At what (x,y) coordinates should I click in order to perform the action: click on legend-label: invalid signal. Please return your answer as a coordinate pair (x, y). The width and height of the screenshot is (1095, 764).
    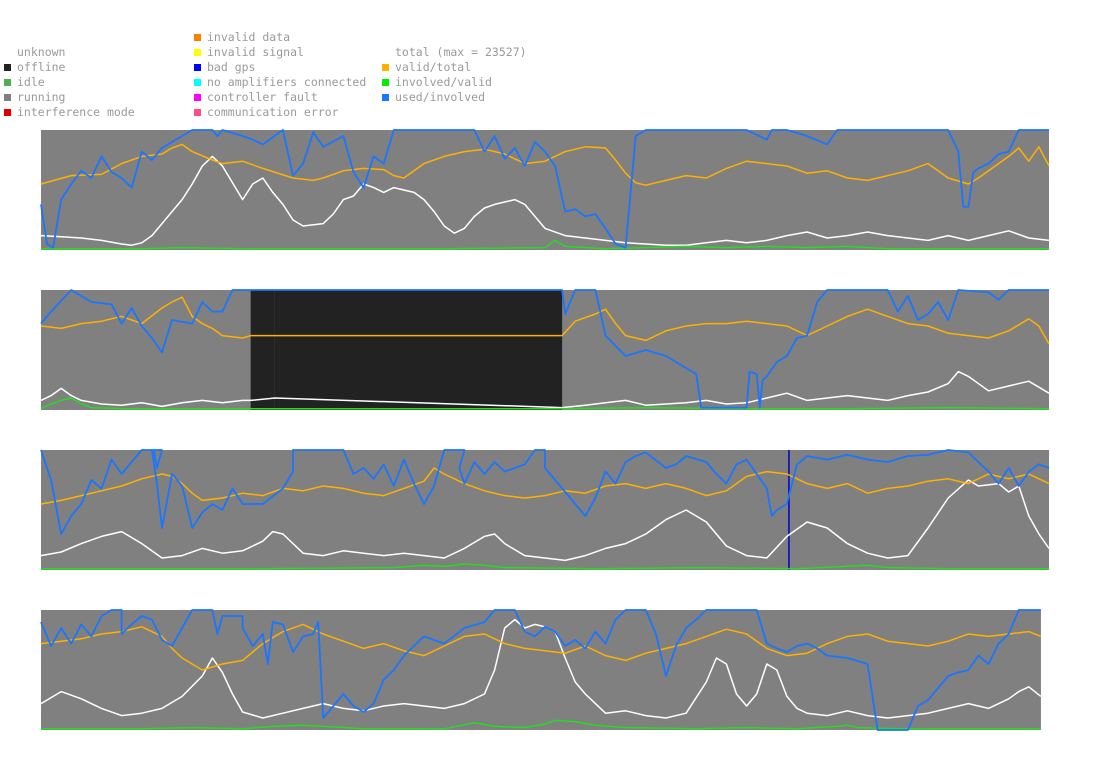
    Looking at the image, I should click on (255, 52).